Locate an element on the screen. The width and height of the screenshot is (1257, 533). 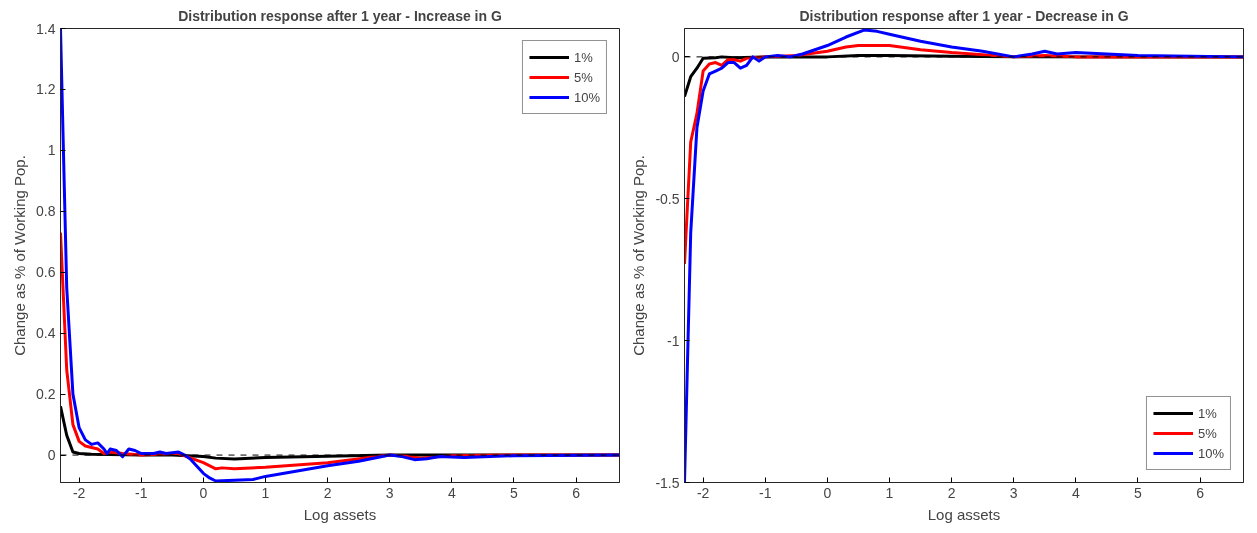
y-tick-label: 1.2 is located at coordinates (46, 89).